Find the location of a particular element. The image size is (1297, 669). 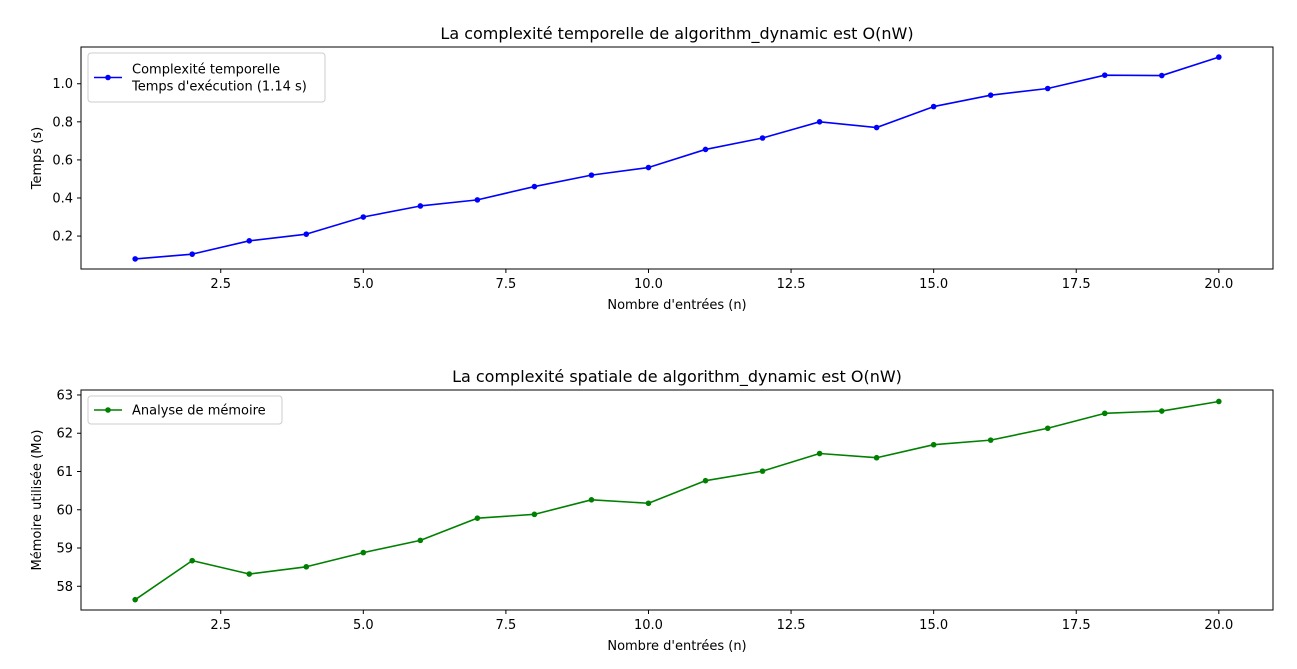

y-tick-label: 58 is located at coordinates (64, 587).